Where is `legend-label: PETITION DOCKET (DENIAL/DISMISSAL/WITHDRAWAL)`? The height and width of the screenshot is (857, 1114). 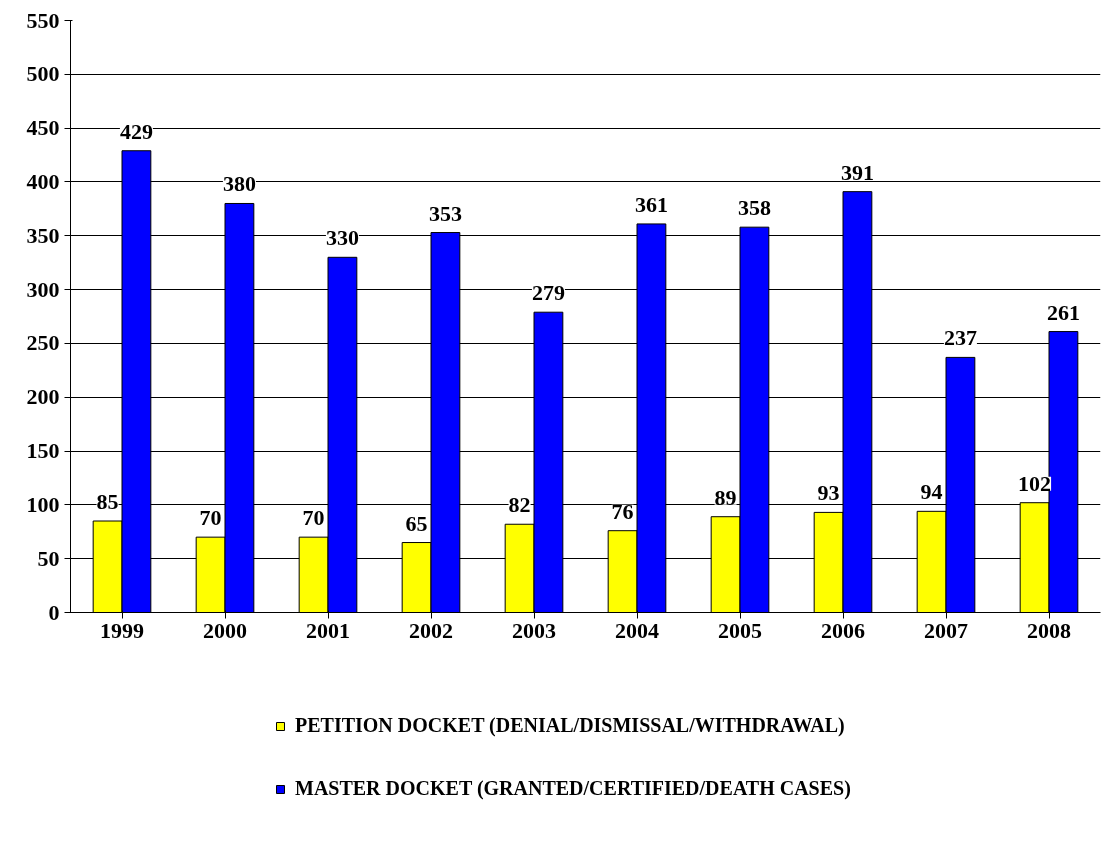 legend-label: PETITION DOCKET (DENIAL/DISMISSAL/WITHDRAWAL) is located at coordinates (570, 725).